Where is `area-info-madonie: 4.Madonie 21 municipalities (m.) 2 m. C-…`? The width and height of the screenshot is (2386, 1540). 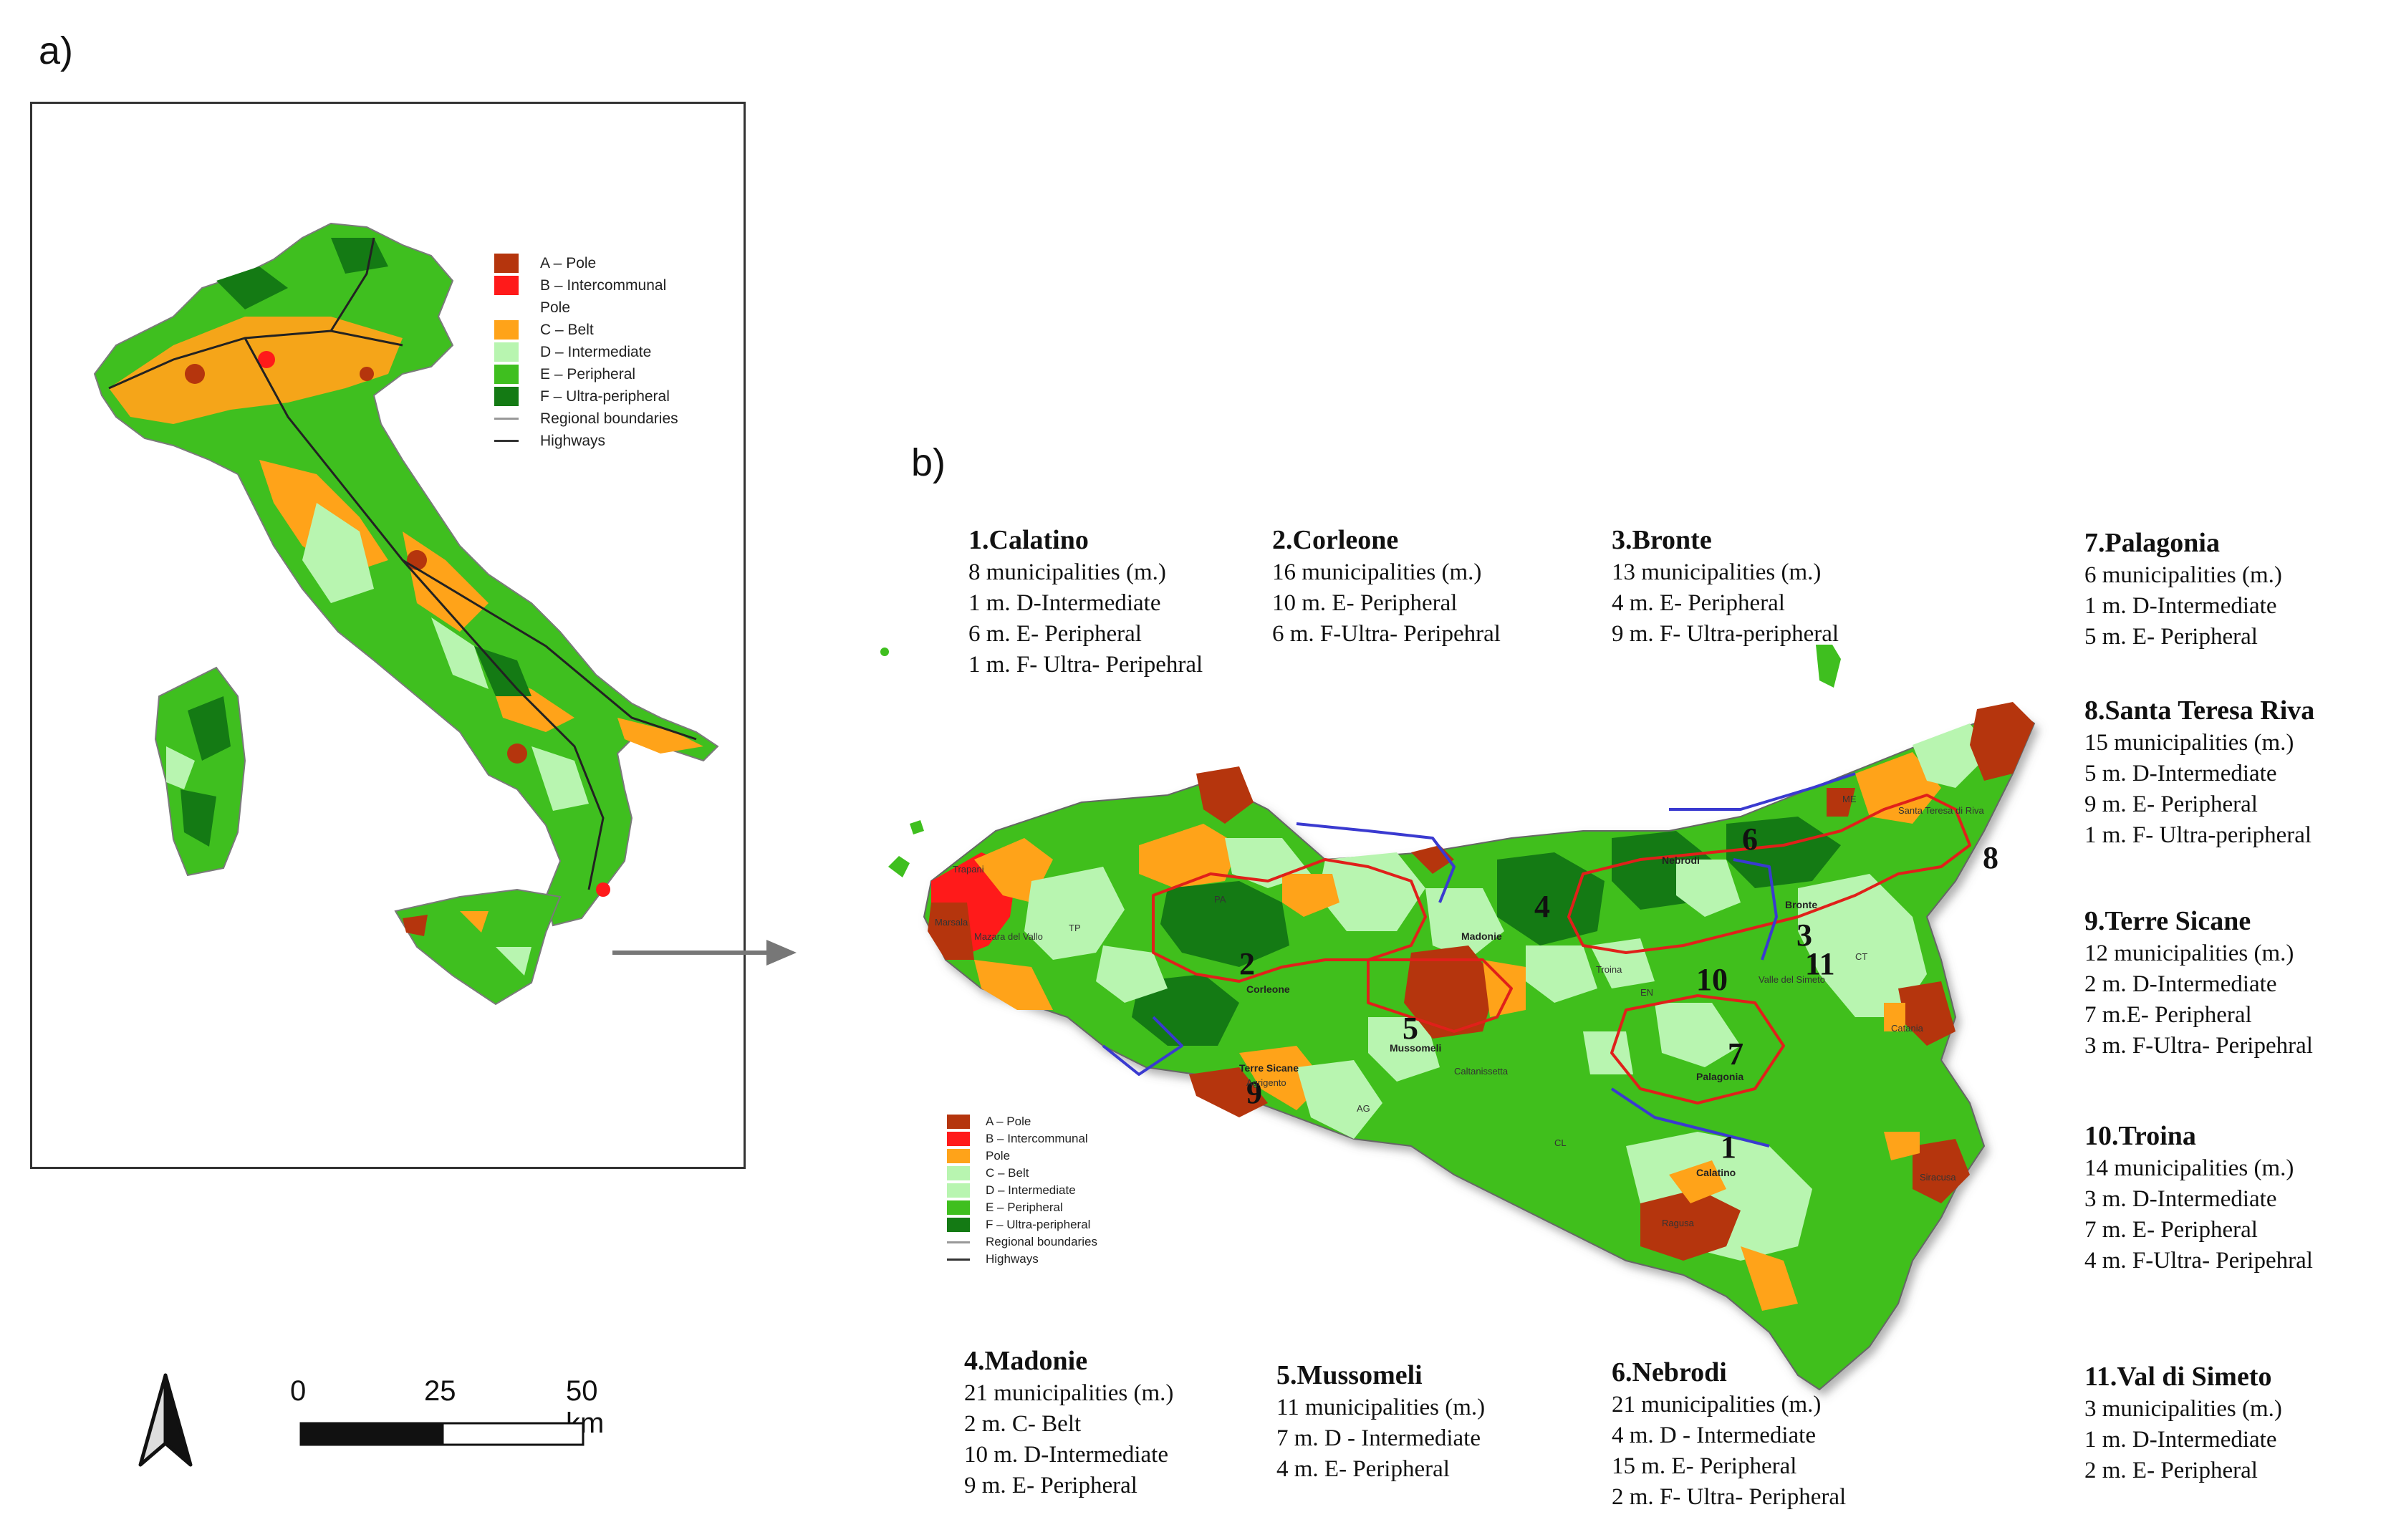
area-info-madonie: 4.Madonie 21 municipalities (m.) 2 m. C-… is located at coordinates (1068, 1422).